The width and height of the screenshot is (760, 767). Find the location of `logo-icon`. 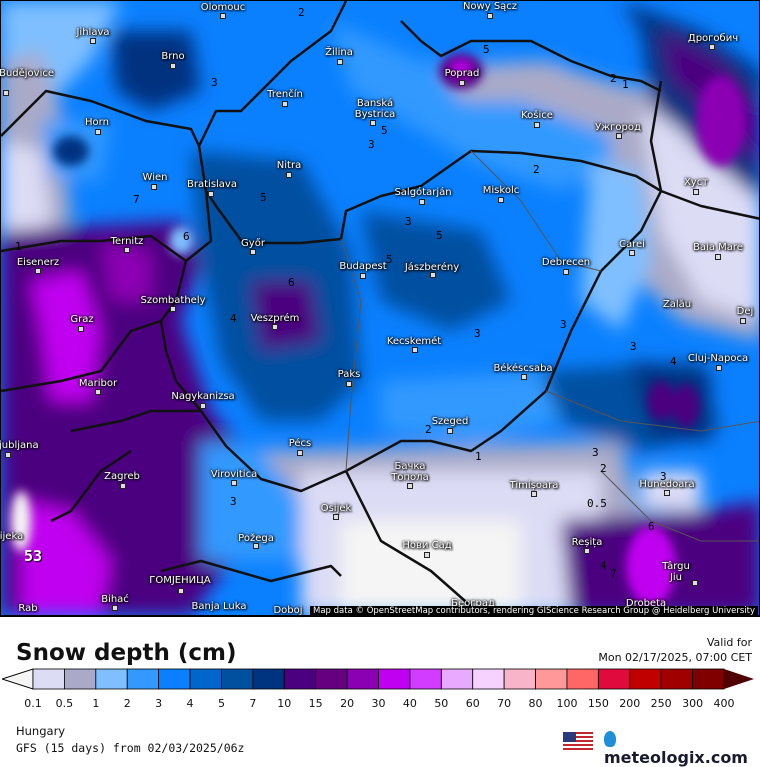

logo-icon is located at coordinates (610, 739).